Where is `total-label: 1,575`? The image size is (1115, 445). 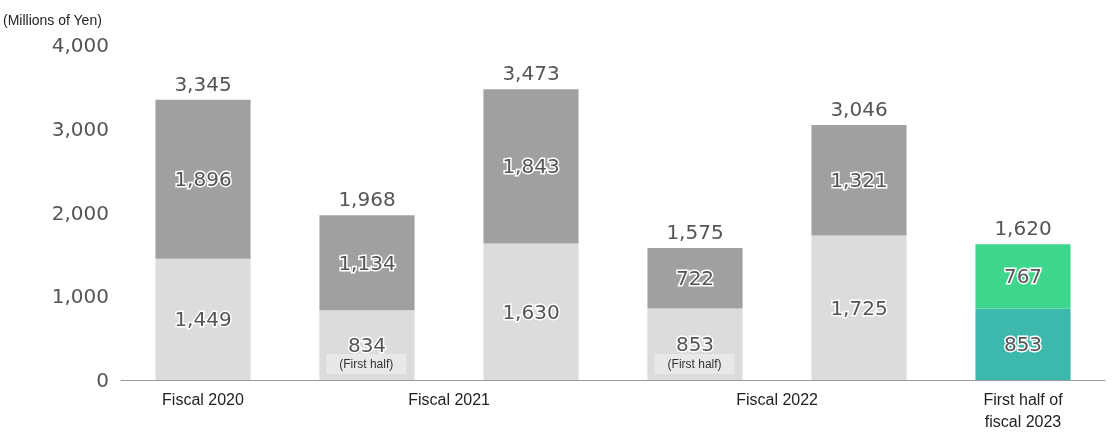 total-label: 1,575 is located at coordinates (695, 232).